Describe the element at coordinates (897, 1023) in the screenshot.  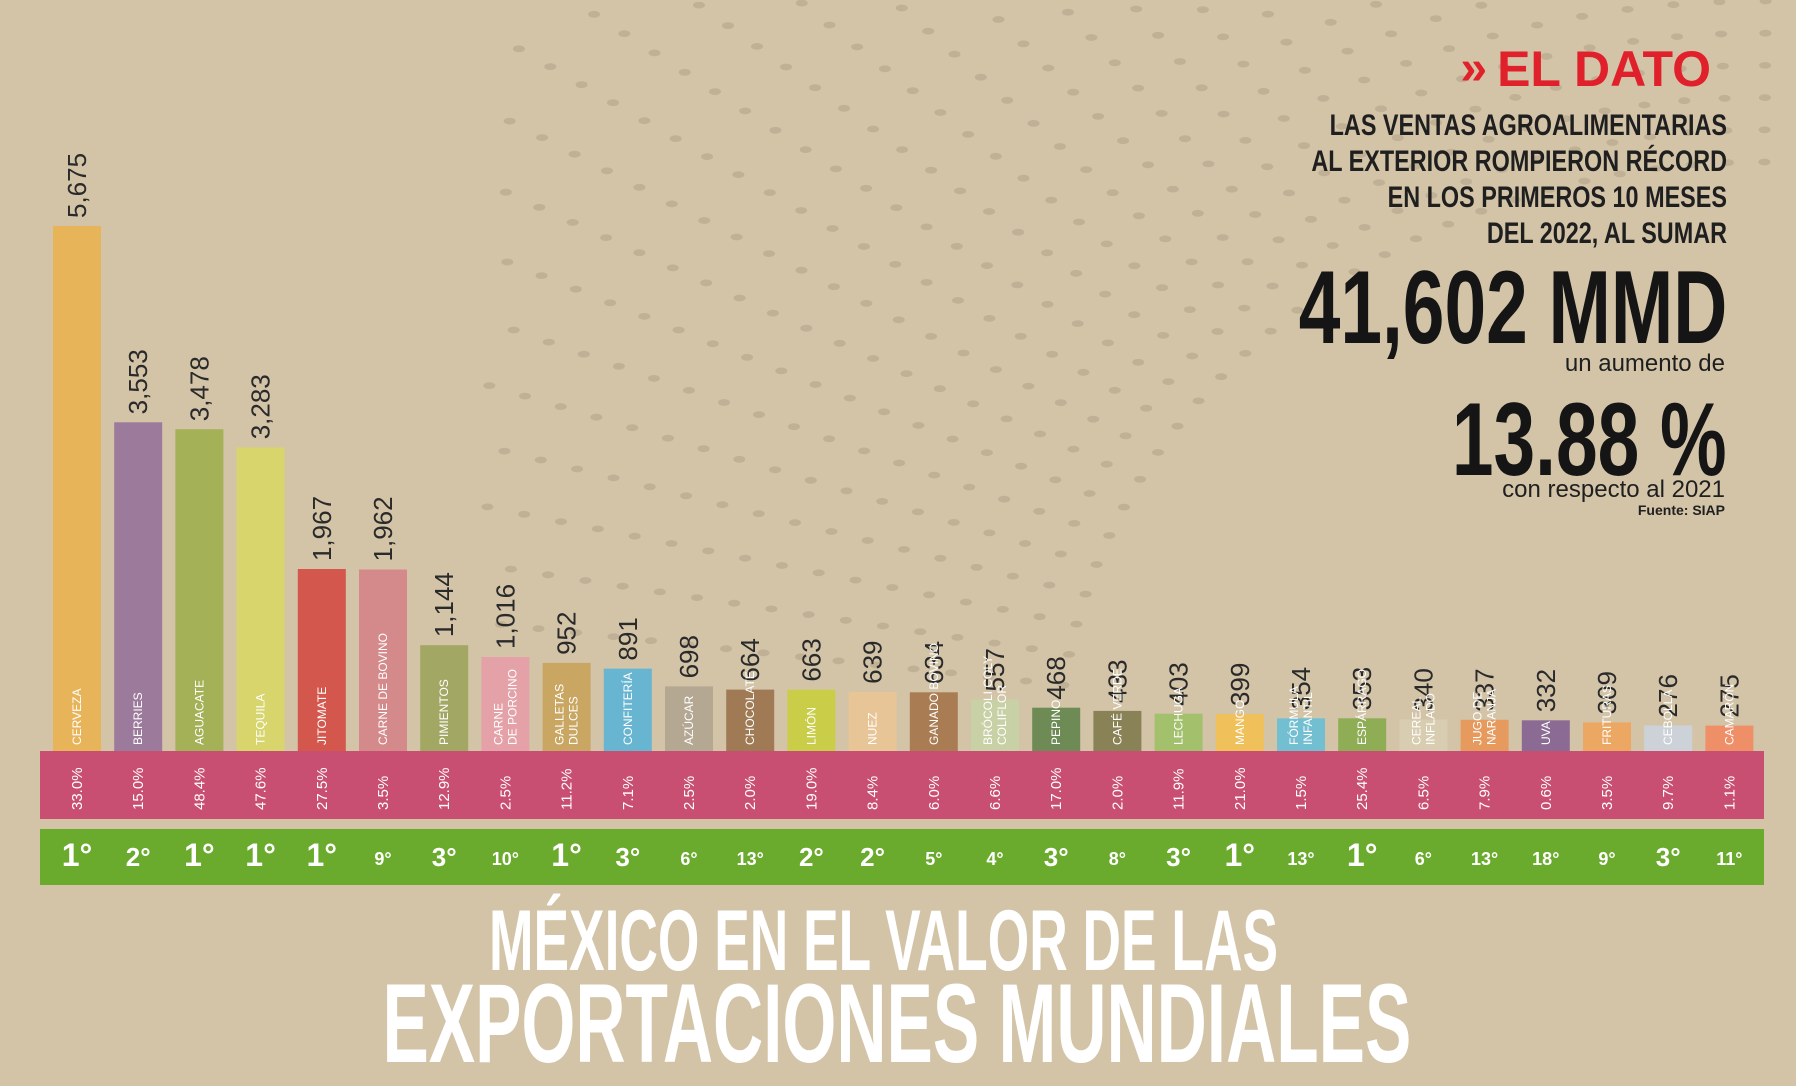
I see `title-line-2: EXPORTACIONES MUNDIALES` at that location.